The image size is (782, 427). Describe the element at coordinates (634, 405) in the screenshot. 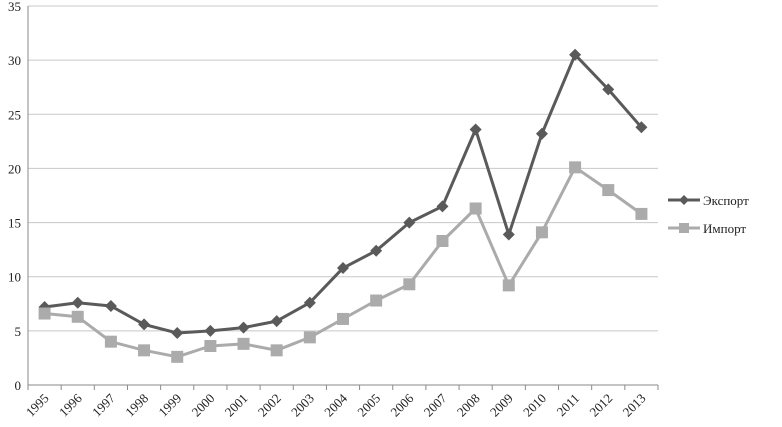

I see `x-tick-label: 2013` at that location.